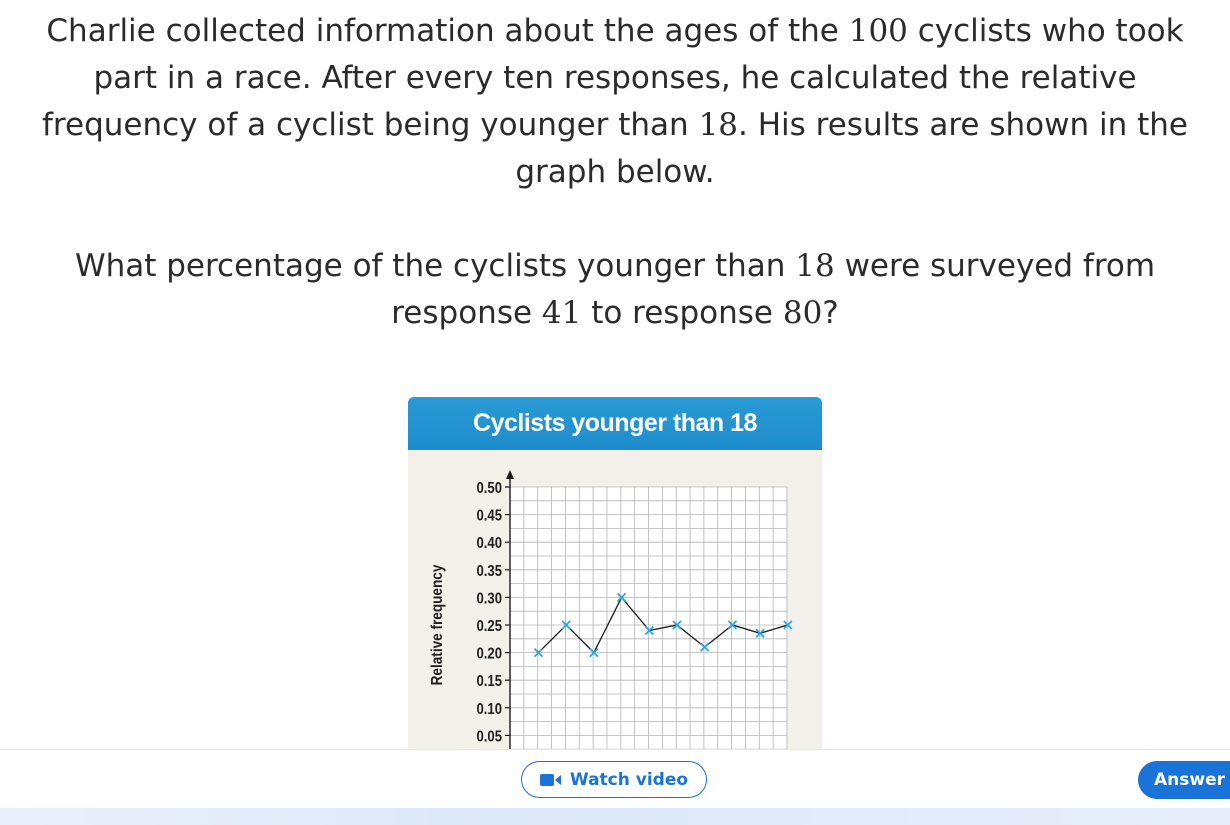 The width and height of the screenshot is (1230, 825). Describe the element at coordinates (615, 749) in the screenshot. I see `divider` at that location.